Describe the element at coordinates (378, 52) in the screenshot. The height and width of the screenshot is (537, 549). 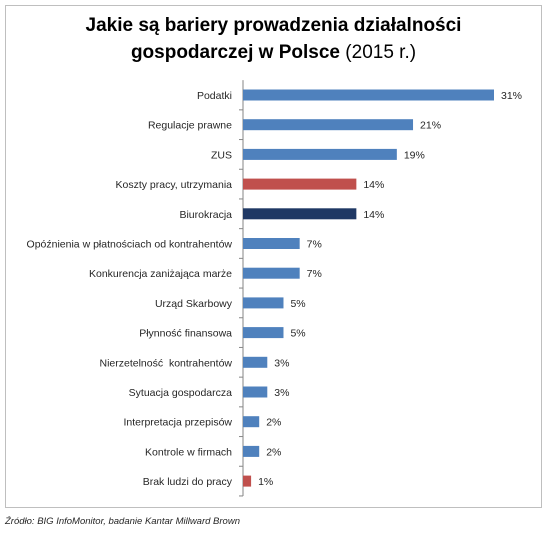
I see `chart-title-year: (2015 r.)` at that location.